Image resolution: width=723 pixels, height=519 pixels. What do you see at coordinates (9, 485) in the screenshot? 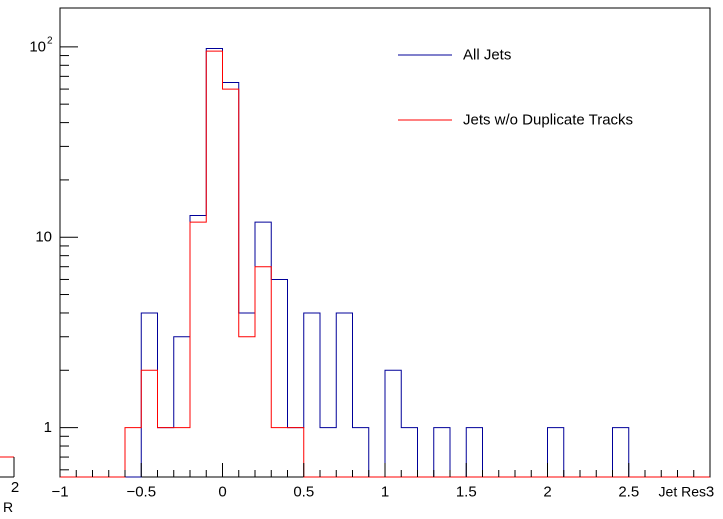
I see `left-panel-fragment: 2 R` at bounding box center [9, 485].